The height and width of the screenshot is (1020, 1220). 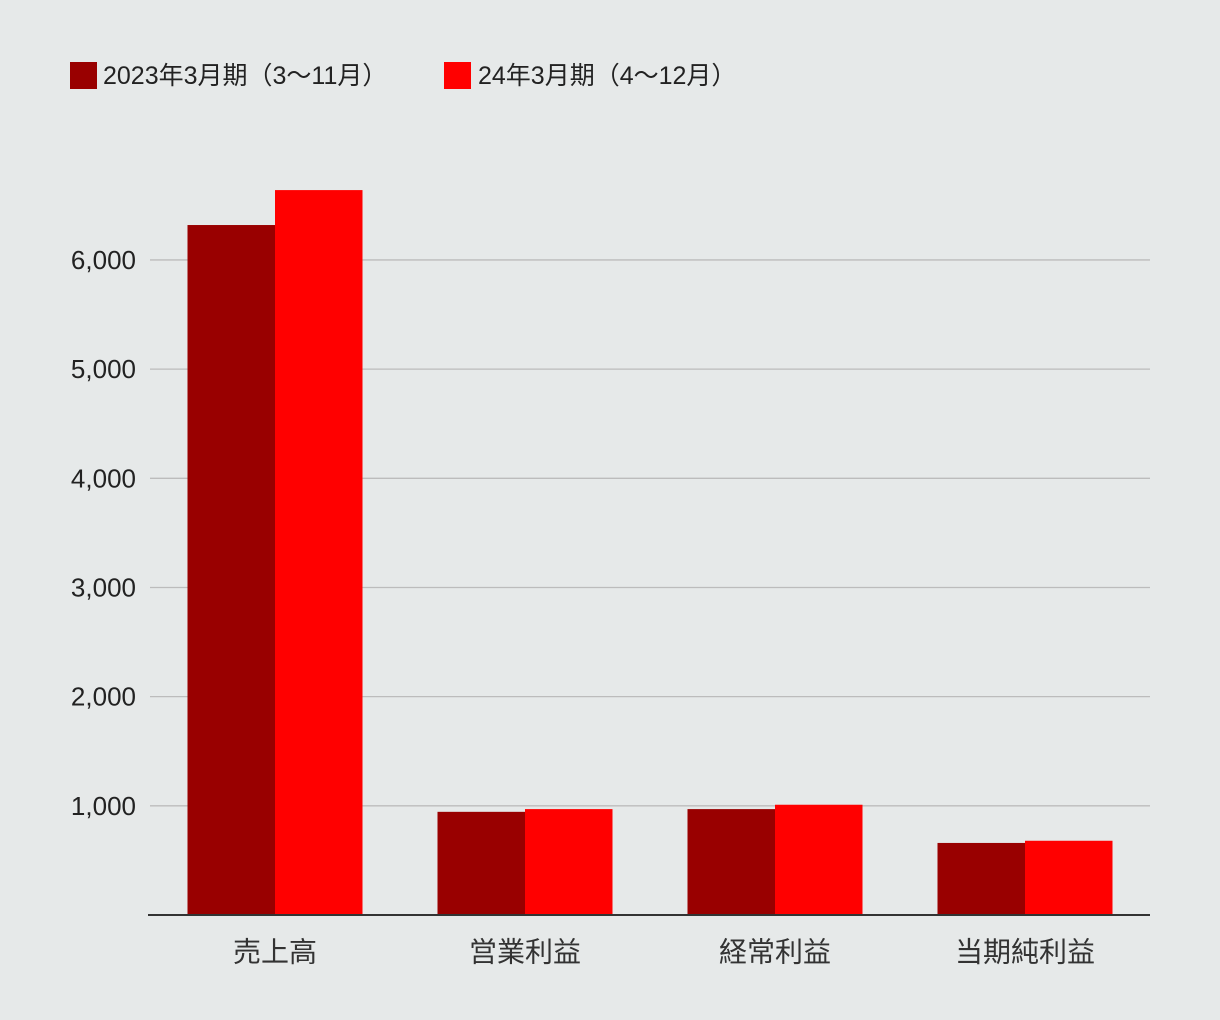 What do you see at coordinates (525, 952) in the screenshot?
I see `x-tick-label: 営業利益` at bounding box center [525, 952].